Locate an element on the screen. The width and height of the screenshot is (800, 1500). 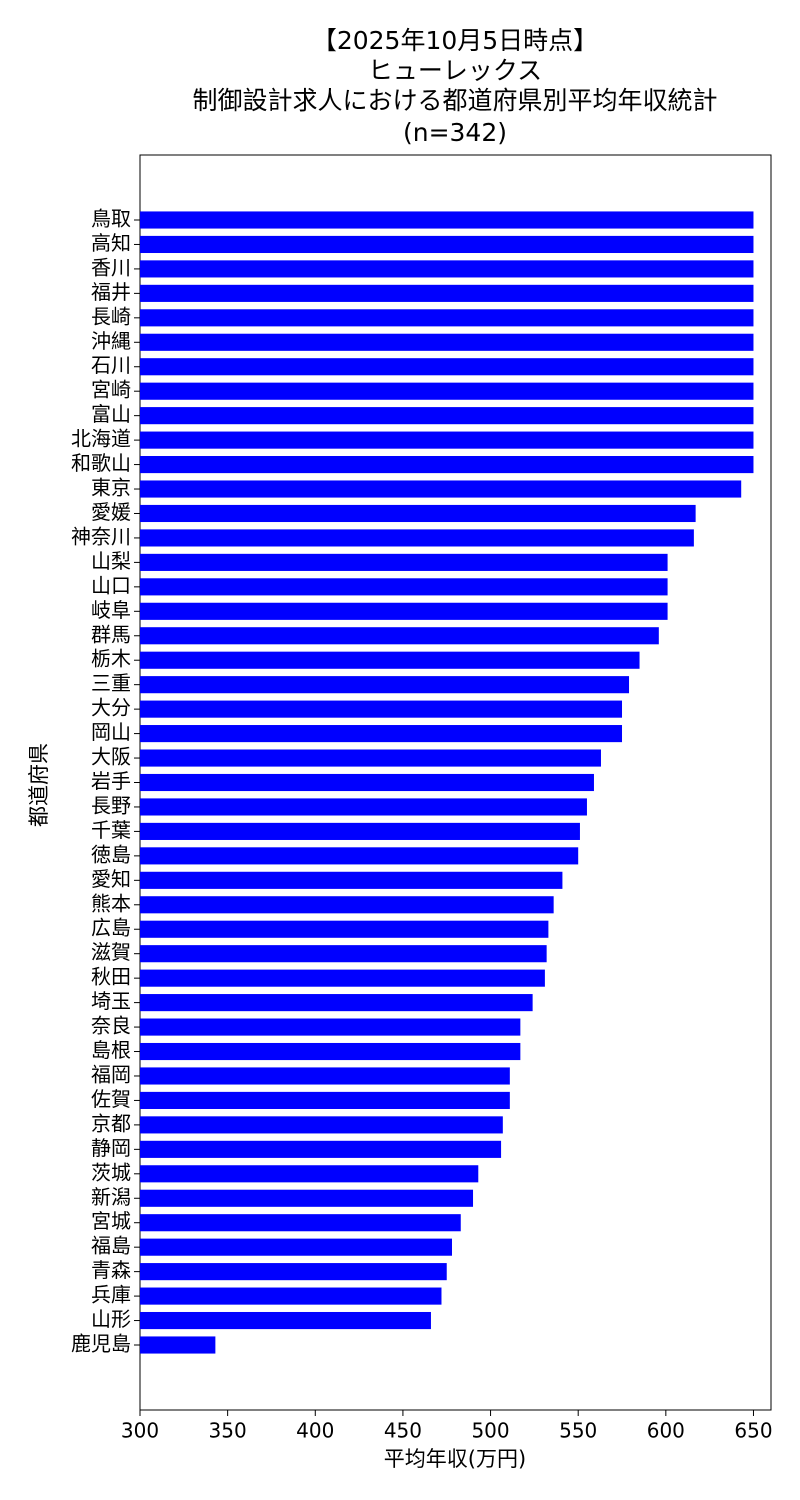
y-tick-label: 静岡 is located at coordinates (111, 1148).